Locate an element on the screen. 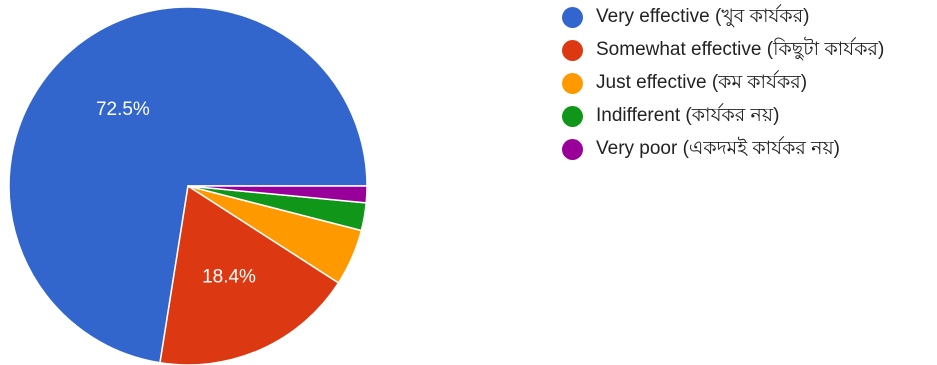  legend-label-indifferent: Indifferent (কার্যকর নয়) is located at coordinates (688, 115).